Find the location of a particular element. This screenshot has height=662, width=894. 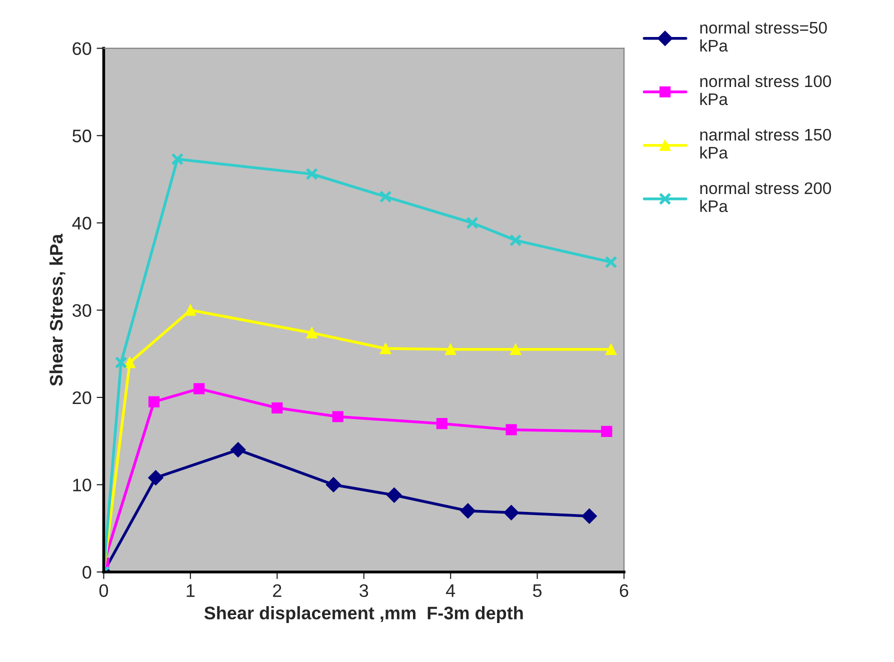

y-tick-label: 60 is located at coordinates (82, 49).